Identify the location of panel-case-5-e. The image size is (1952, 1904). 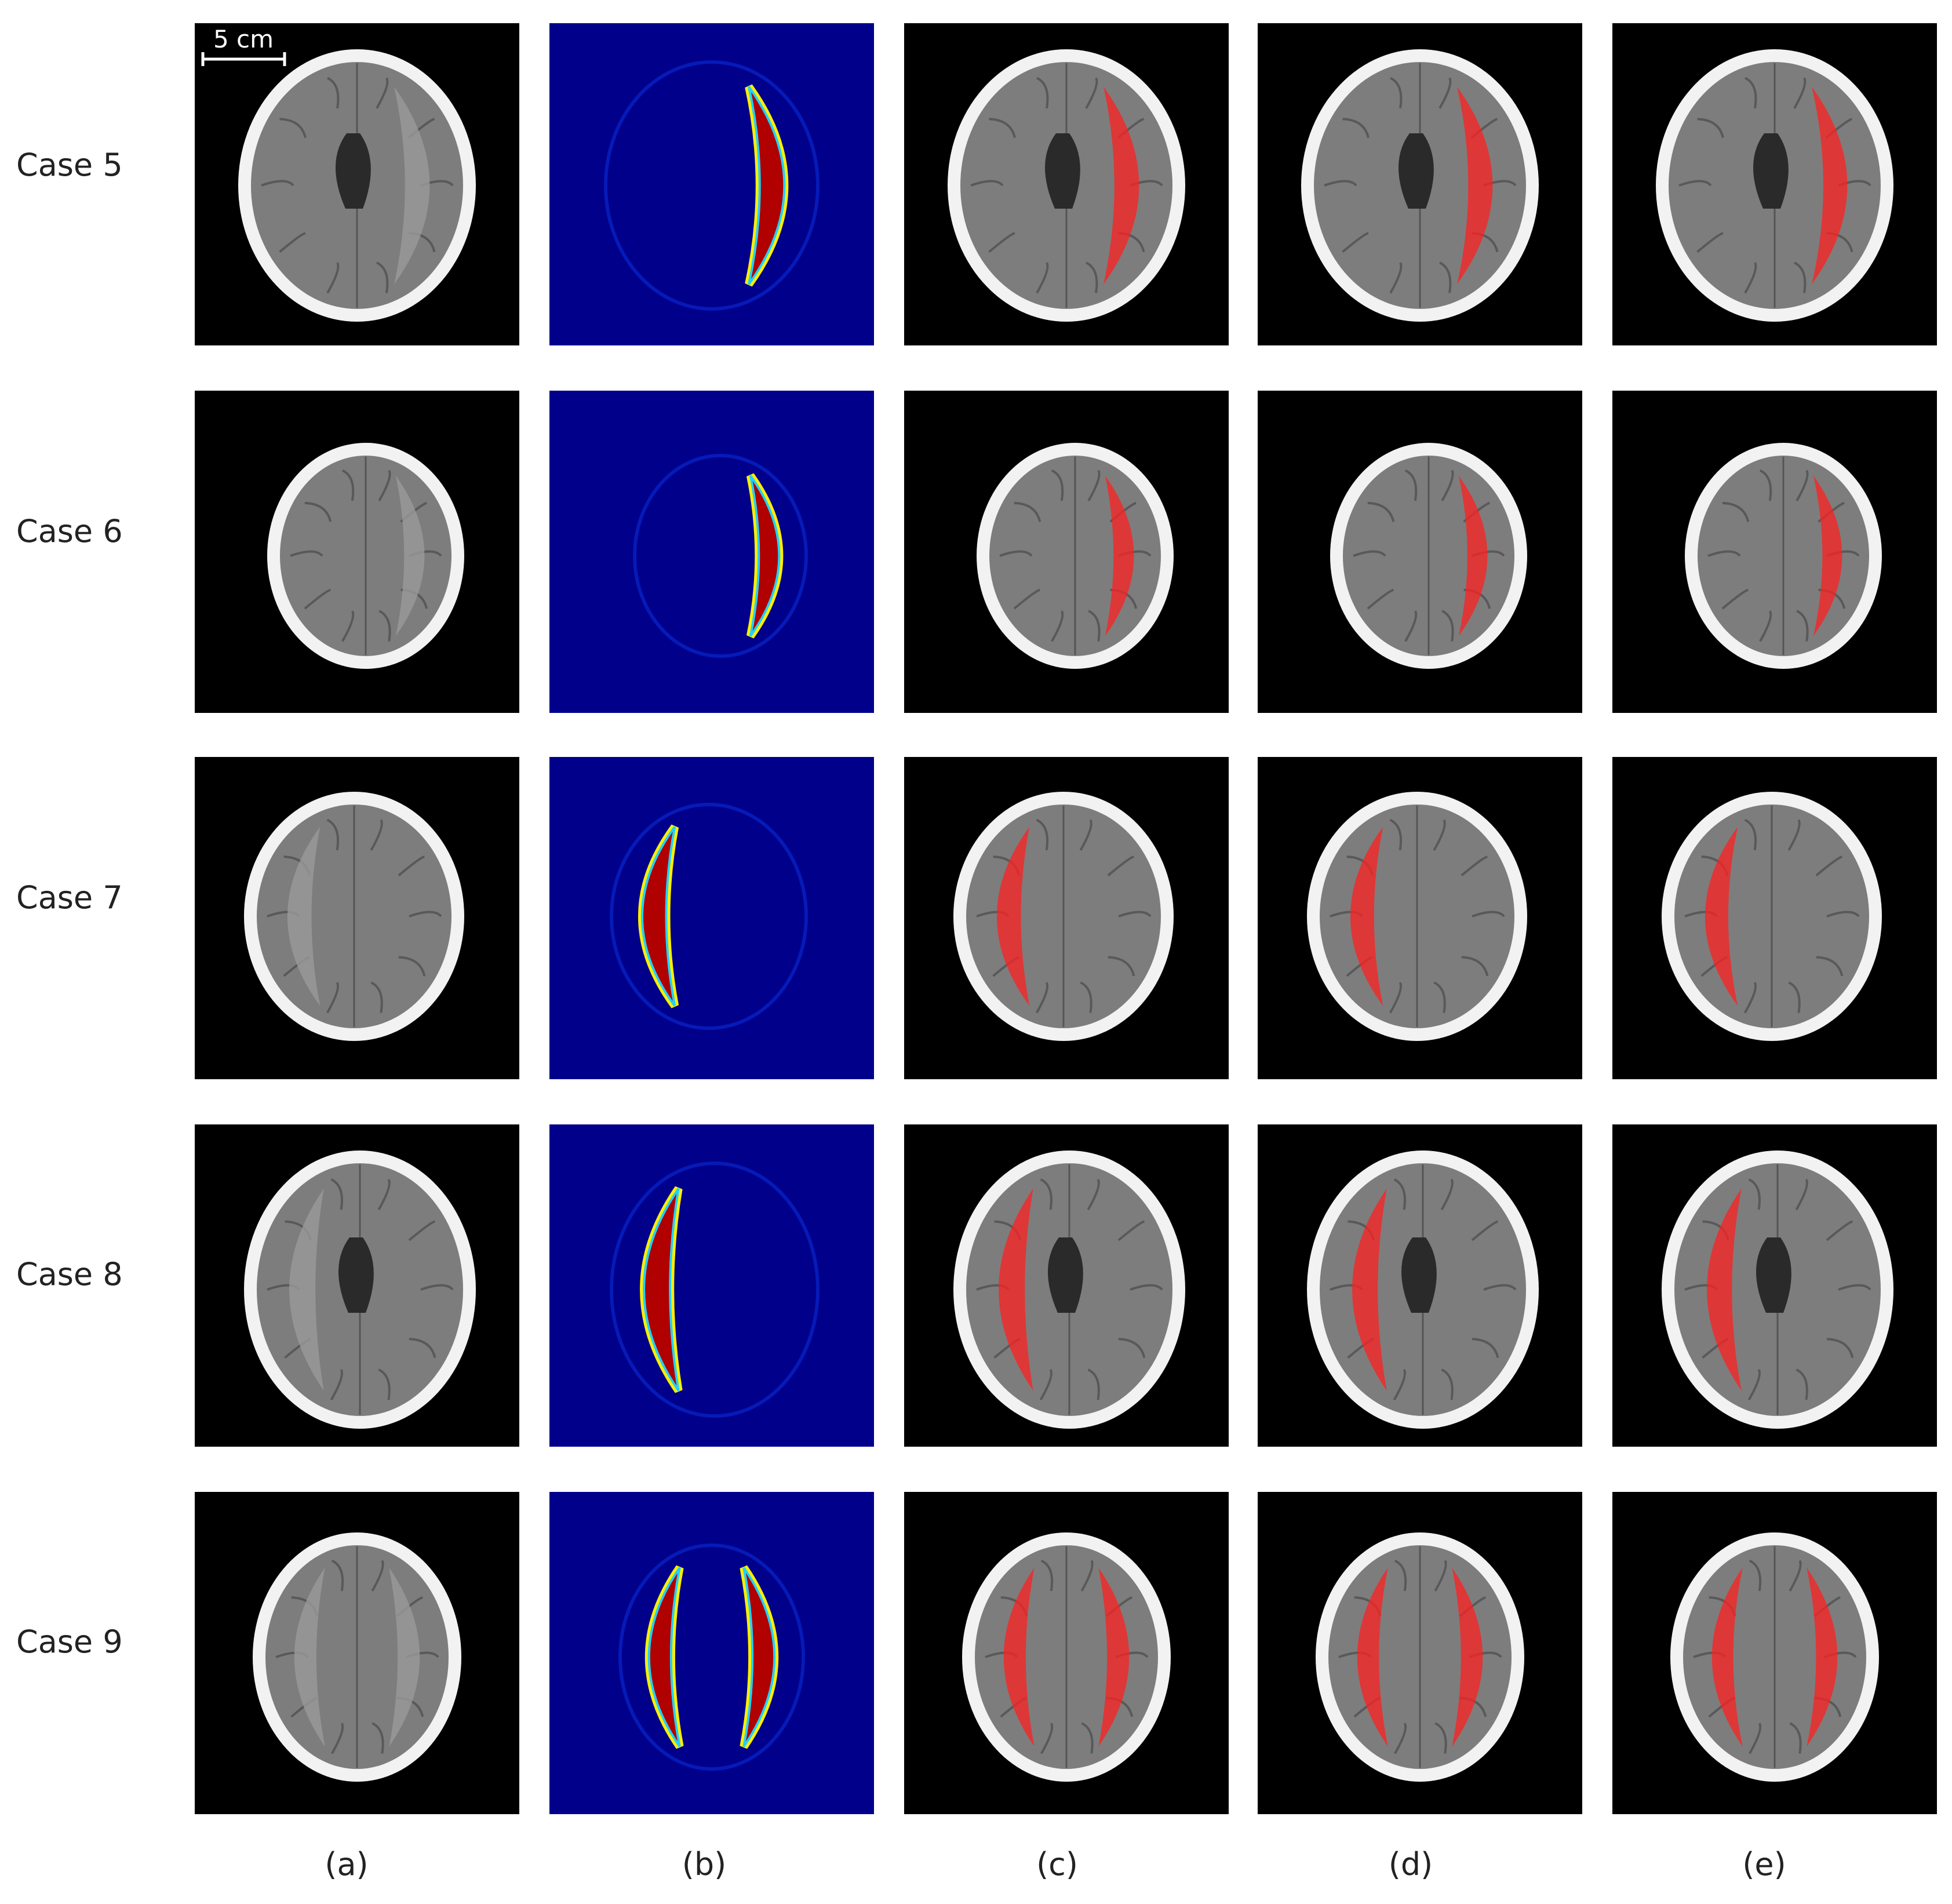
(1775, 184).